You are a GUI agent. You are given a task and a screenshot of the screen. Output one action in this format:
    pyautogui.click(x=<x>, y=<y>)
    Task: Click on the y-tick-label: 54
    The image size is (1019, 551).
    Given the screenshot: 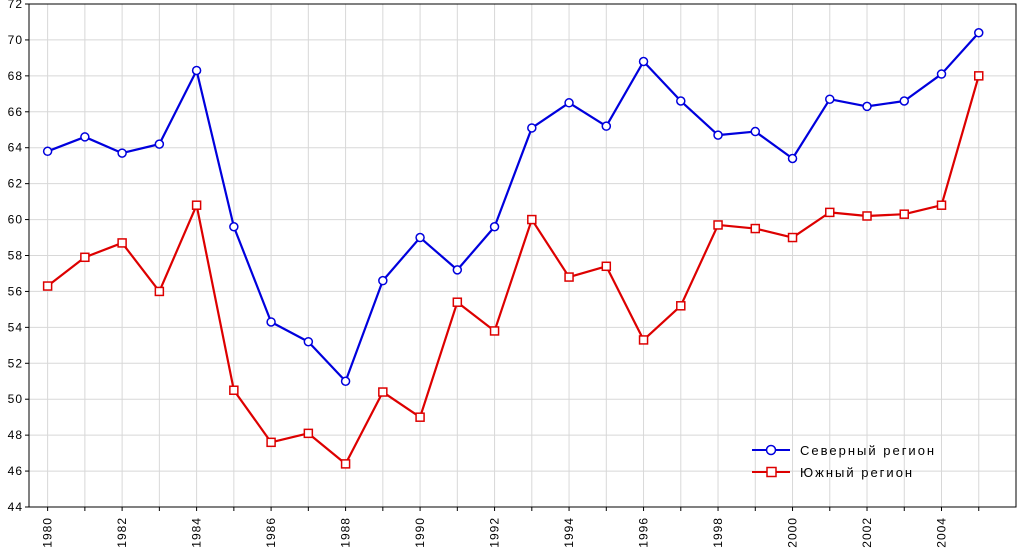 What is the action you would take?
    pyautogui.click(x=15, y=327)
    